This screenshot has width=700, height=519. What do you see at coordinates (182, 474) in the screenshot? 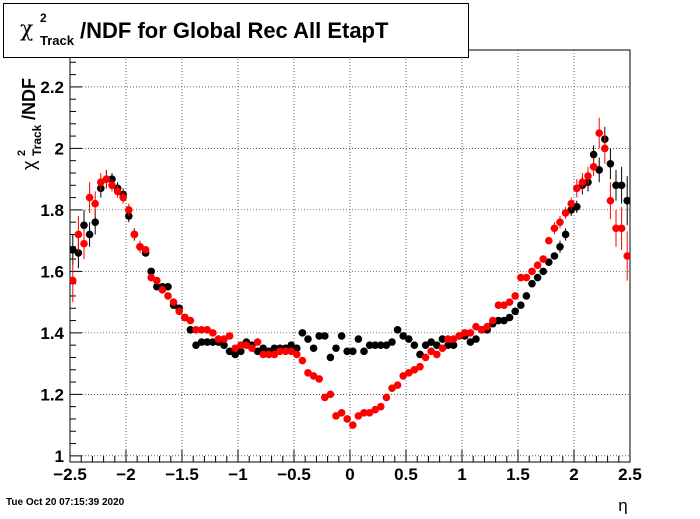
I see `x-tick-label: −1.5` at bounding box center [182, 474].